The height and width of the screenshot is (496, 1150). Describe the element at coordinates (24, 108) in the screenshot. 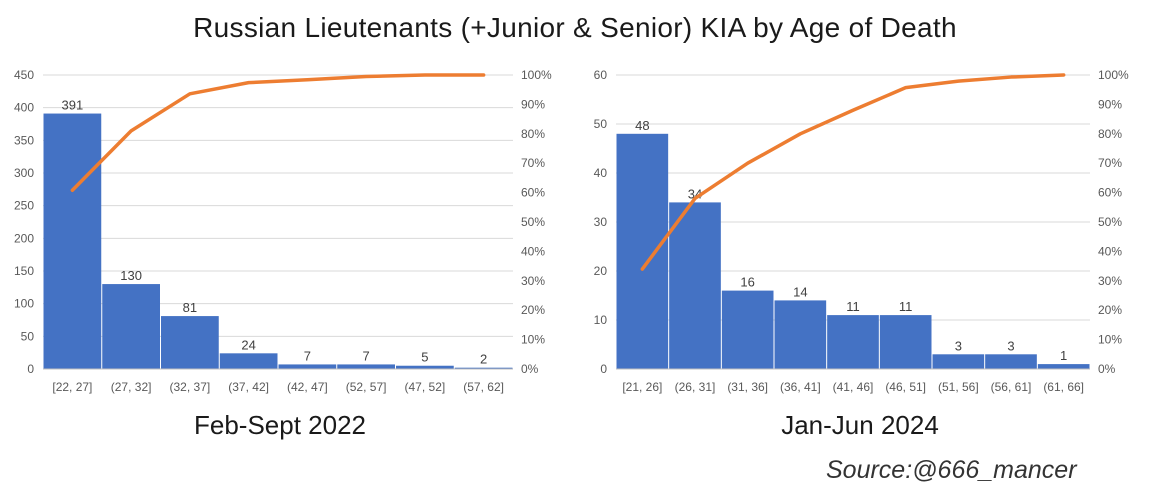

I see `y-tick-label: 400` at that location.